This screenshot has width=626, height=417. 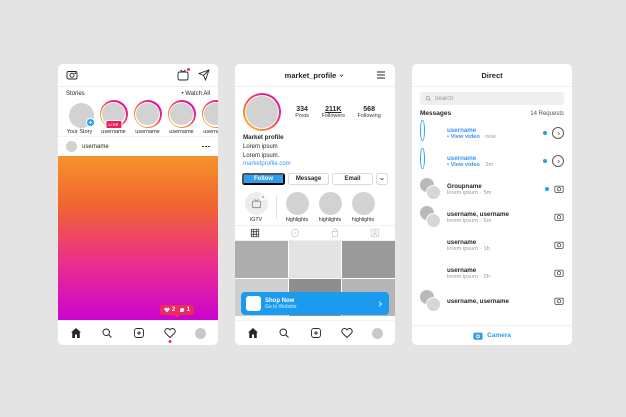 I want to click on chevron-down-icon, so click(x=341, y=75).